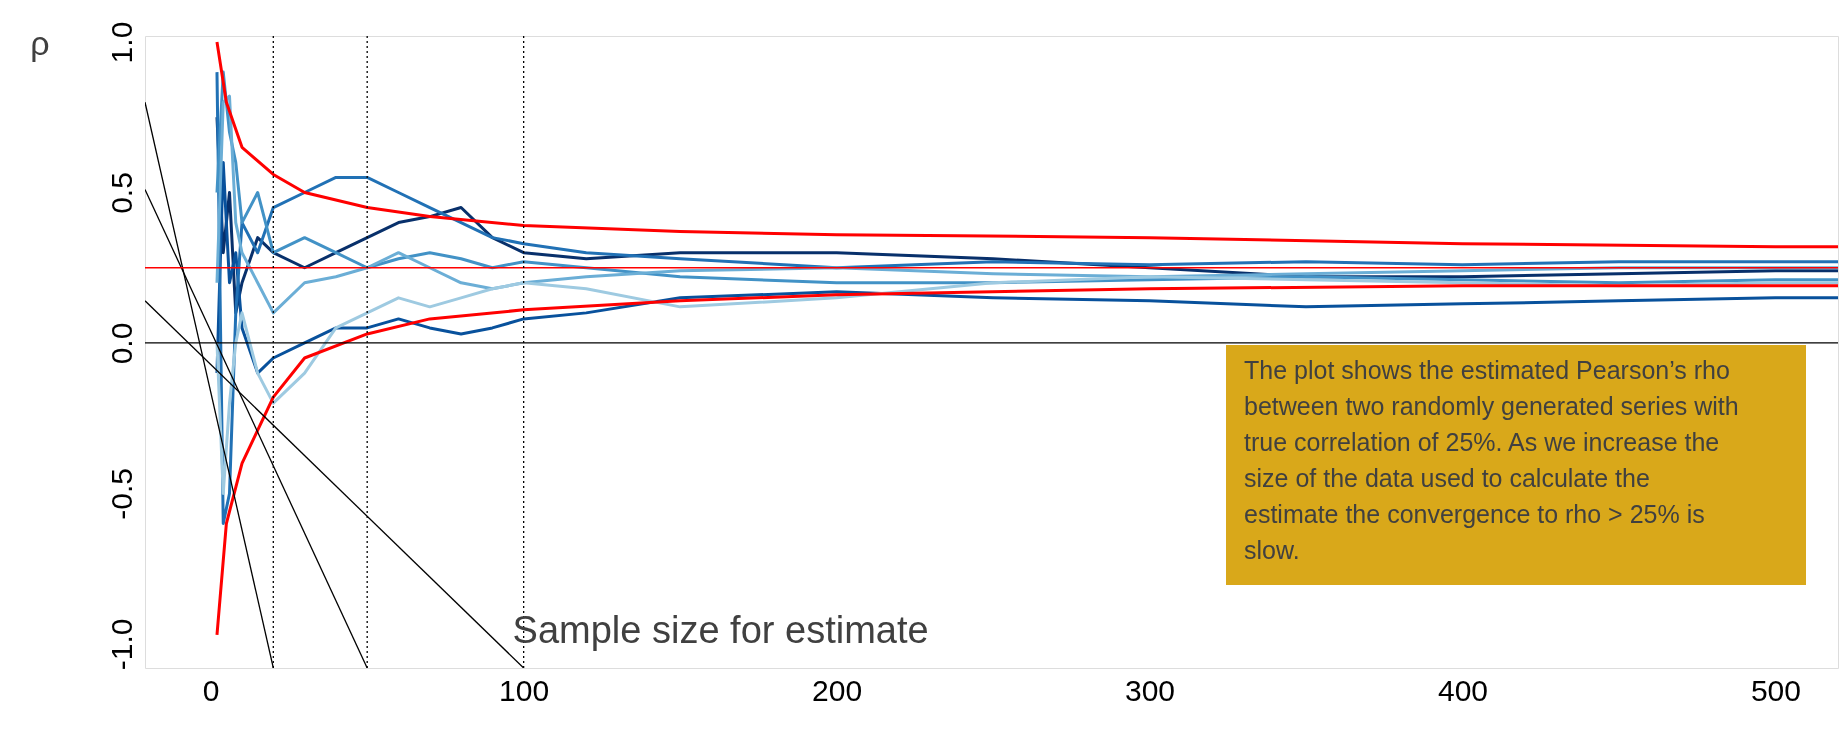 This screenshot has width=1843, height=740. What do you see at coordinates (121, 193) in the screenshot?
I see `y-tick-label: 0.5` at bounding box center [121, 193].